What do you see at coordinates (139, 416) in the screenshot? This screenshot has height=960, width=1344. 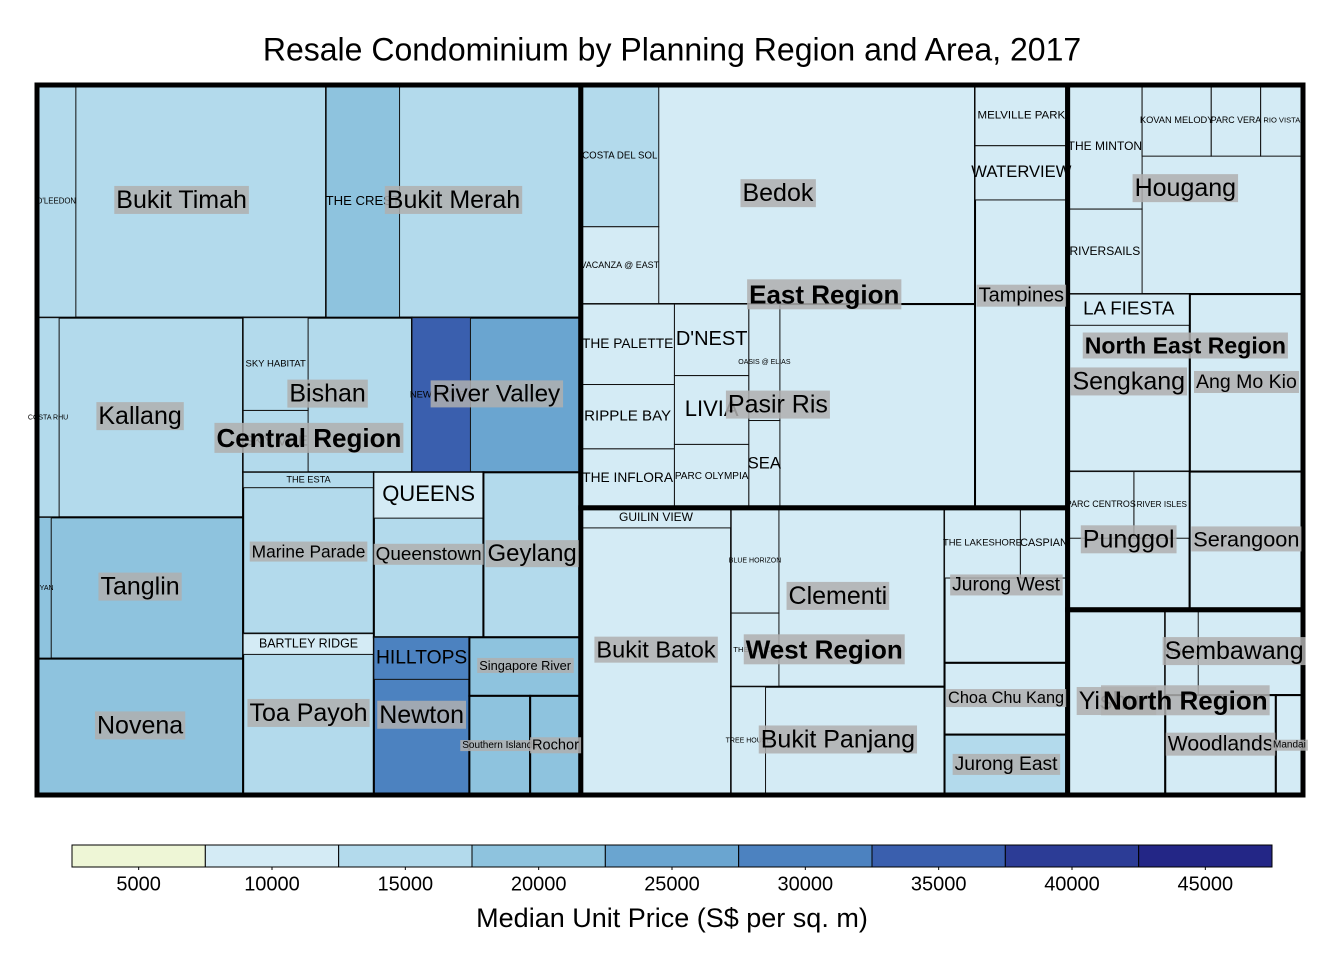 I see `area-label: Kallang` at bounding box center [139, 416].